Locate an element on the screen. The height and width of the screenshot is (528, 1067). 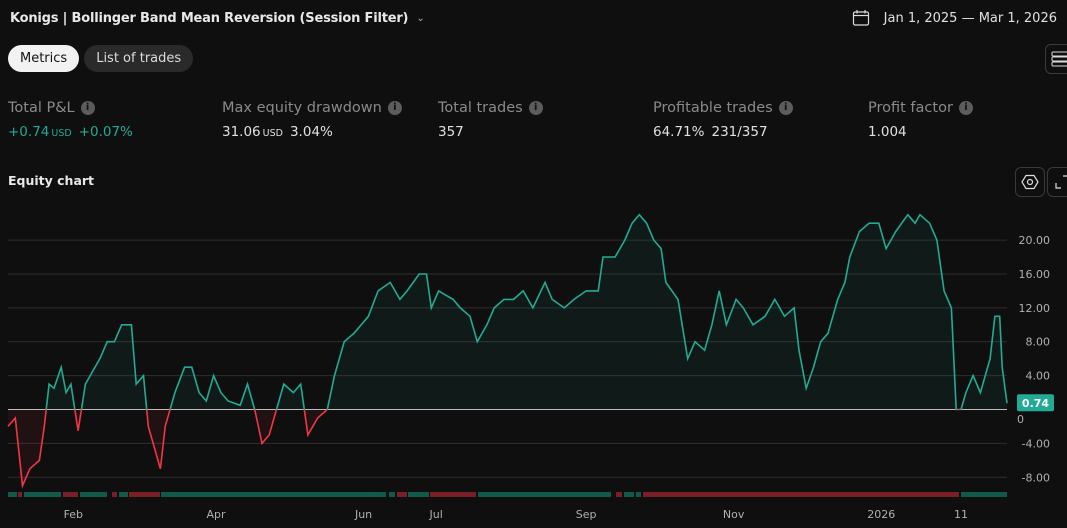
y-tick-label: 4.00 is located at coordinates (1038, 376).